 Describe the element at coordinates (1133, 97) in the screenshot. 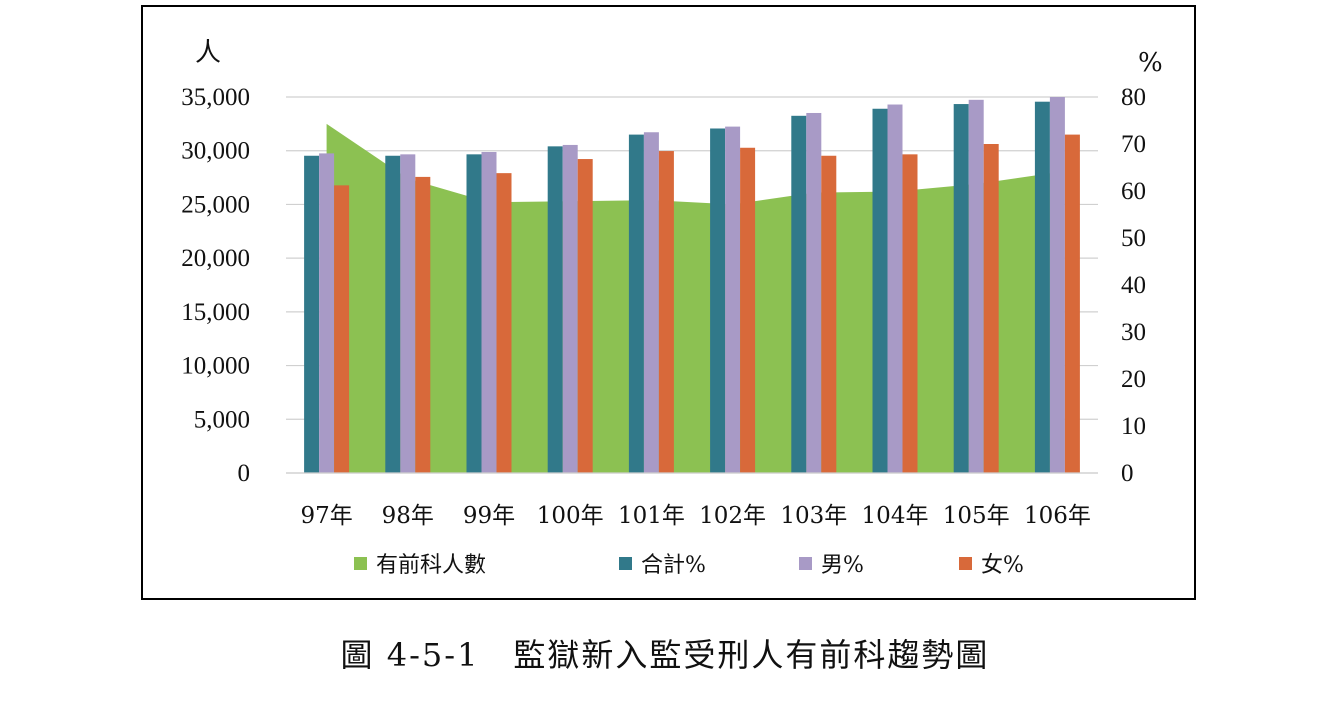

I see `right-axis-tick-label: 80` at that location.